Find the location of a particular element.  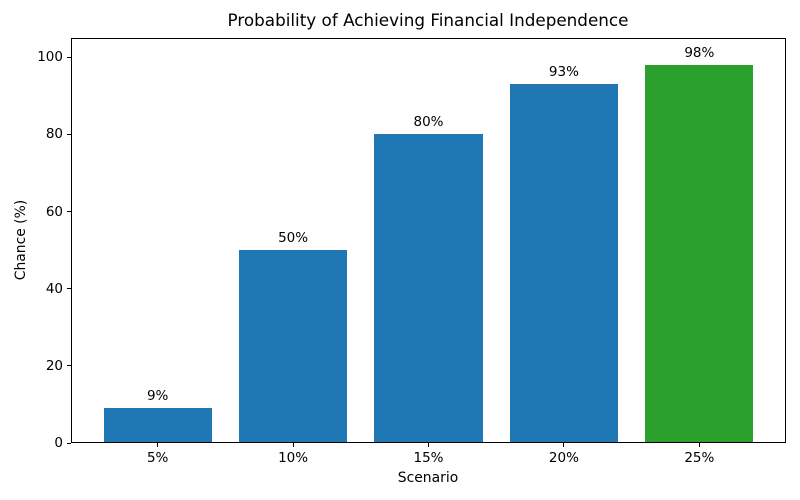

x-axis-label: Scenario is located at coordinates (428, 478).